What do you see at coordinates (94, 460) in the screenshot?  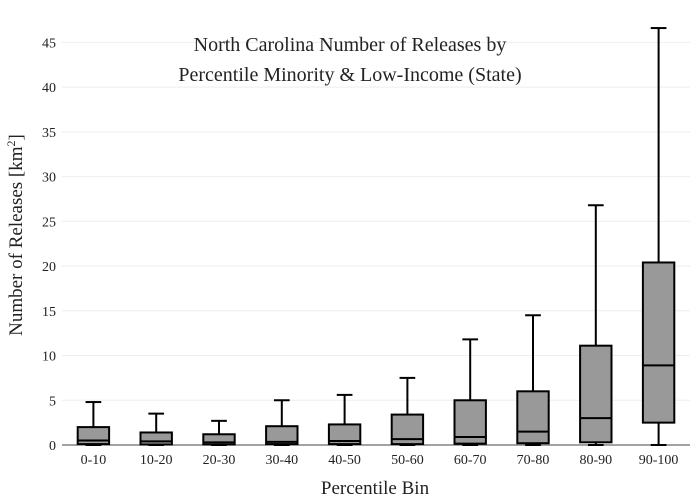 I see `x-tick-label: 0-10` at bounding box center [94, 460].